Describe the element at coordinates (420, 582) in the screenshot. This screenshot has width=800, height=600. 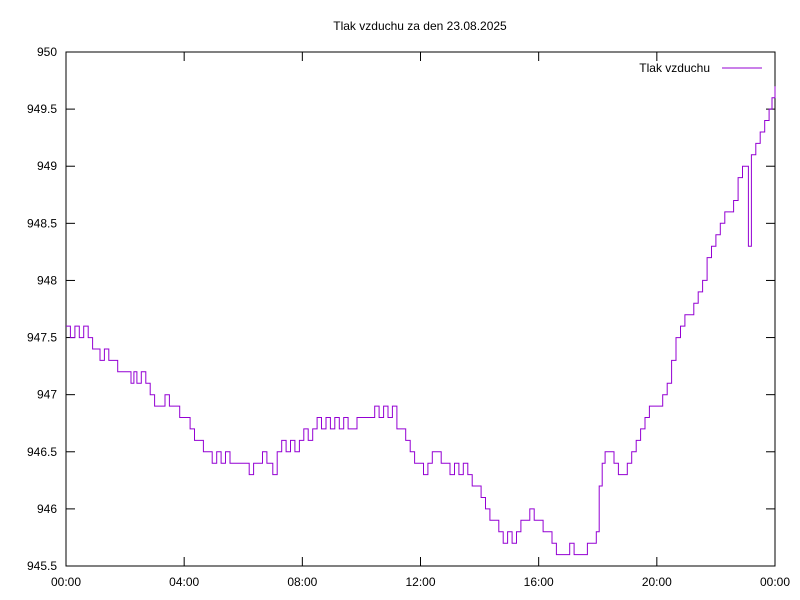
I see `x-tick-label: 12:00` at that location.